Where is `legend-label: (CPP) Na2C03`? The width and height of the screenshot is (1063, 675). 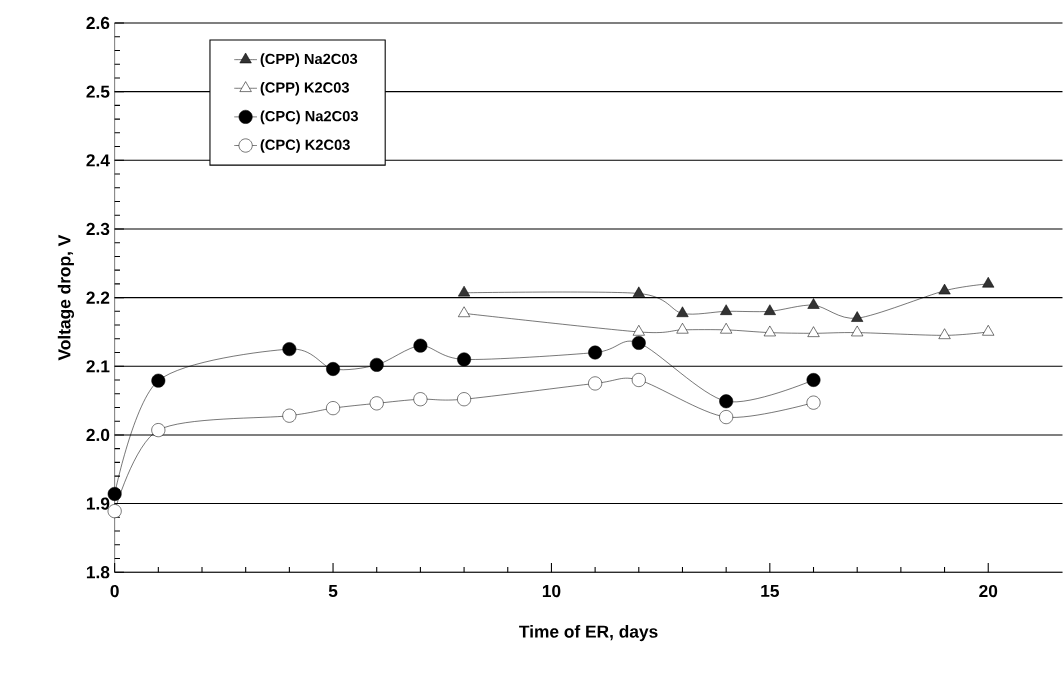
legend-label: (CPP) Na2C03 is located at coordinates (309, 60).